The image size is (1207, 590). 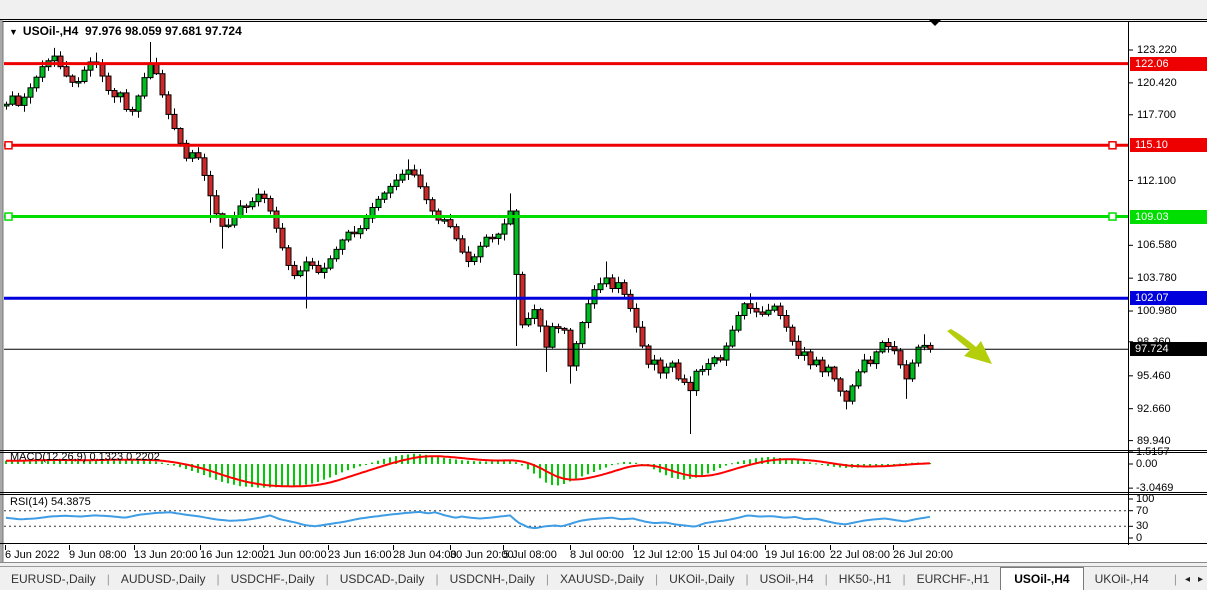 I want to click on price-tick-label: 120.420, so click(x=1157, y=82).